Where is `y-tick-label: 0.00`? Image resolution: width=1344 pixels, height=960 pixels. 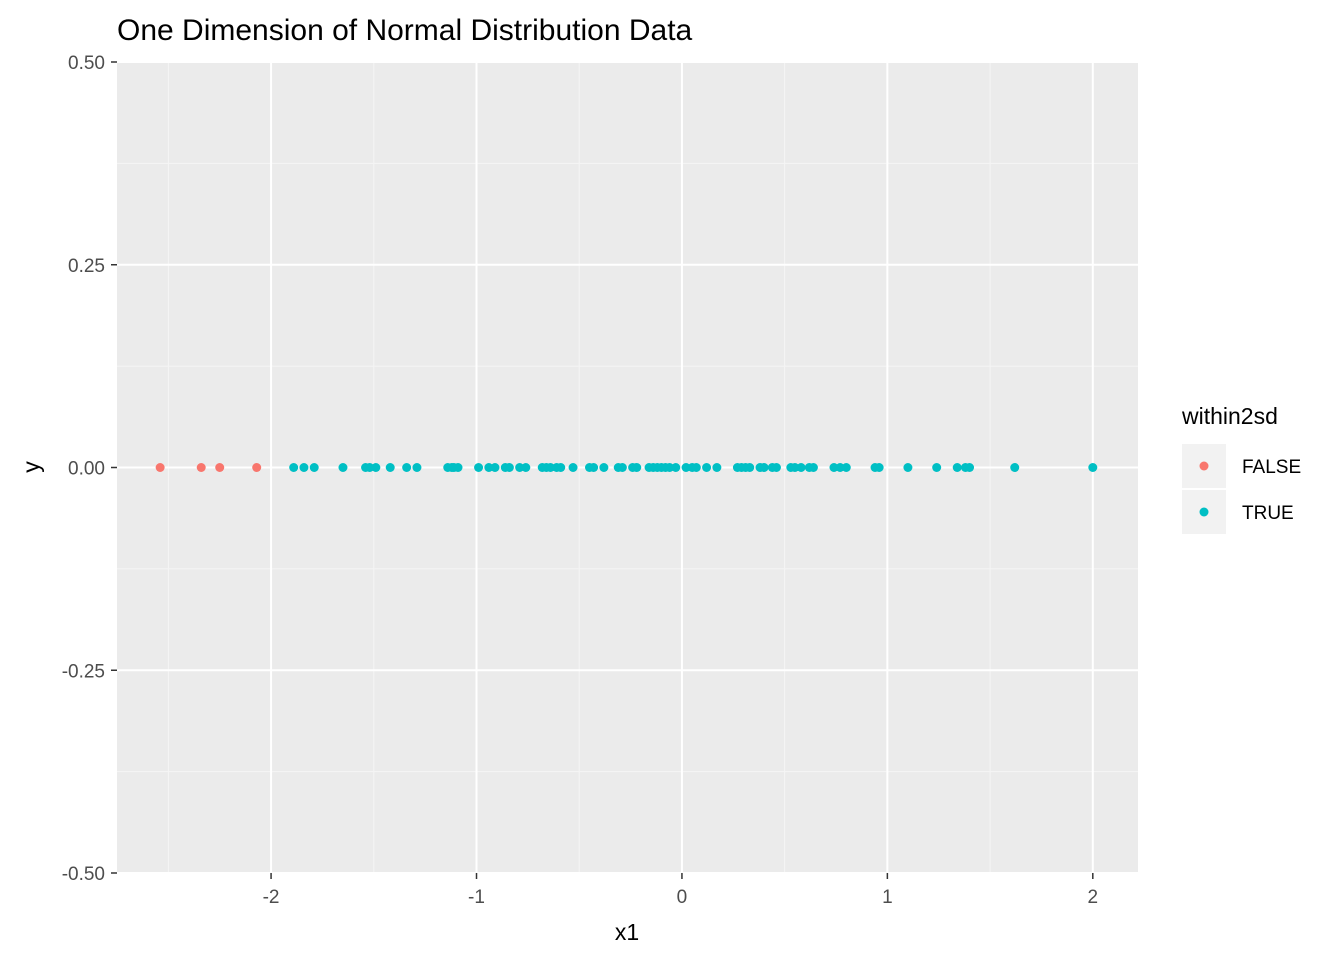
y-tick-label: 0.00 is located at coordinates (86, 469).